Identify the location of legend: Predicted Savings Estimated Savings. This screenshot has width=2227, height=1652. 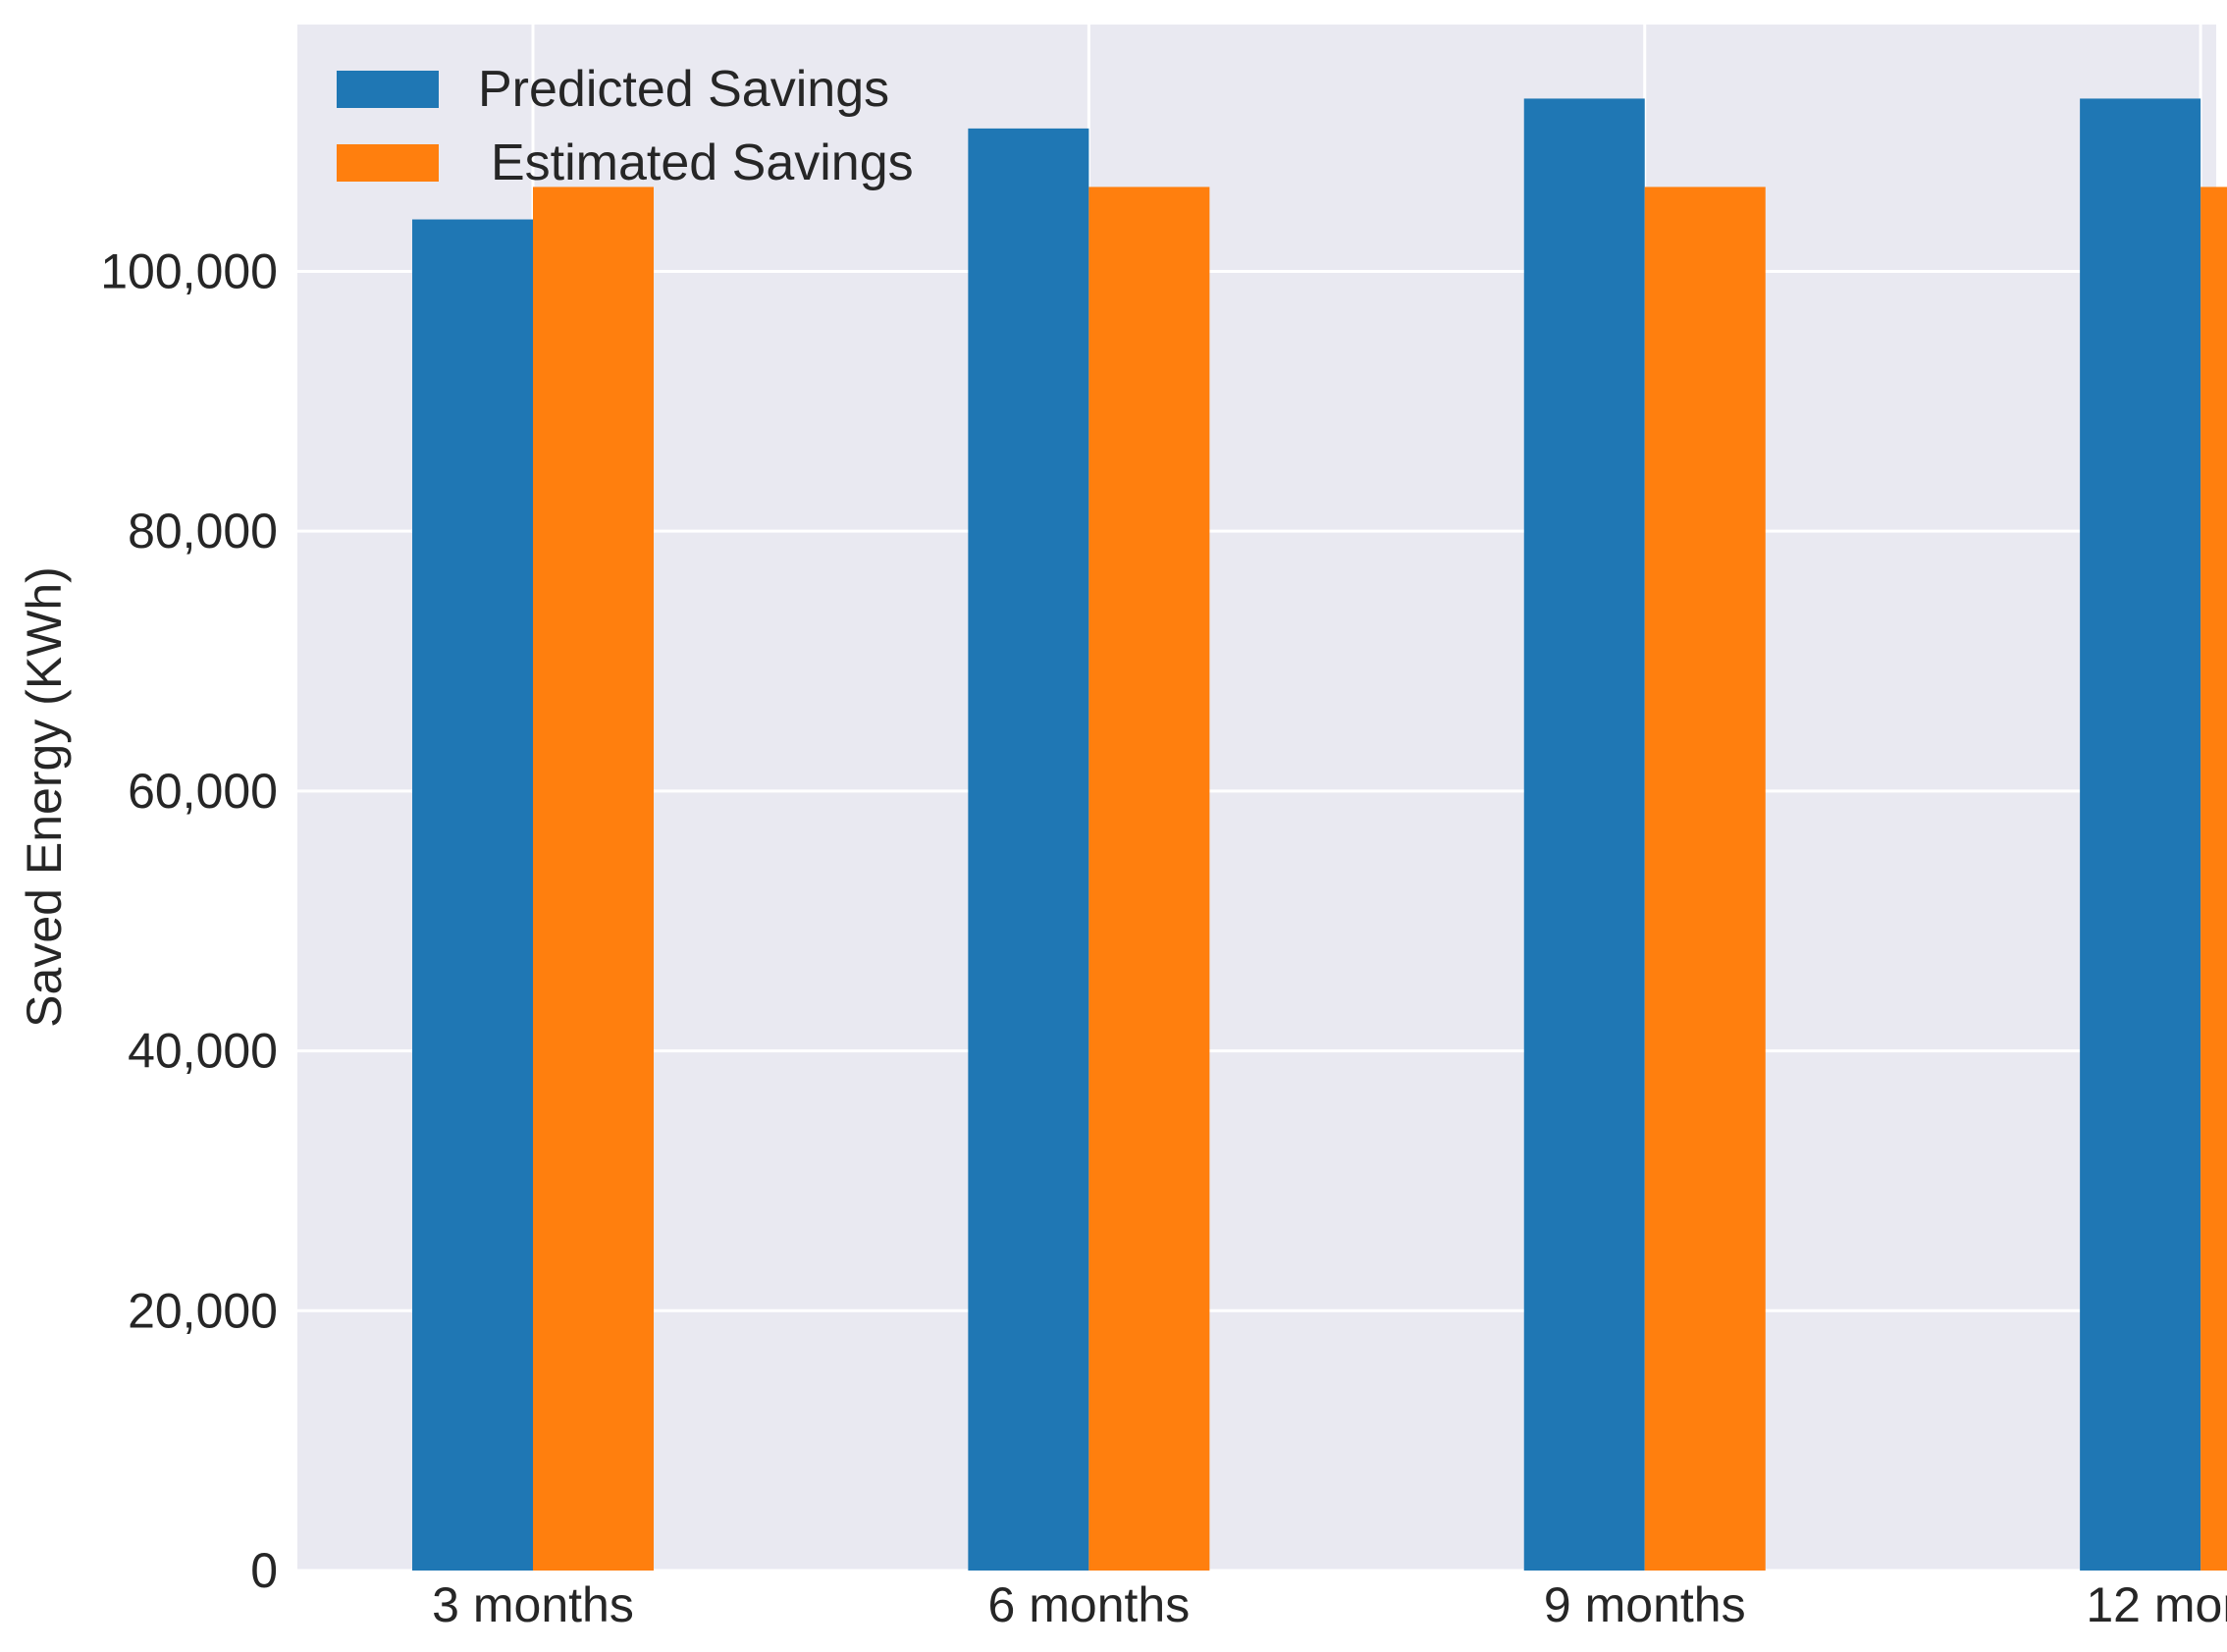
(625, 126).